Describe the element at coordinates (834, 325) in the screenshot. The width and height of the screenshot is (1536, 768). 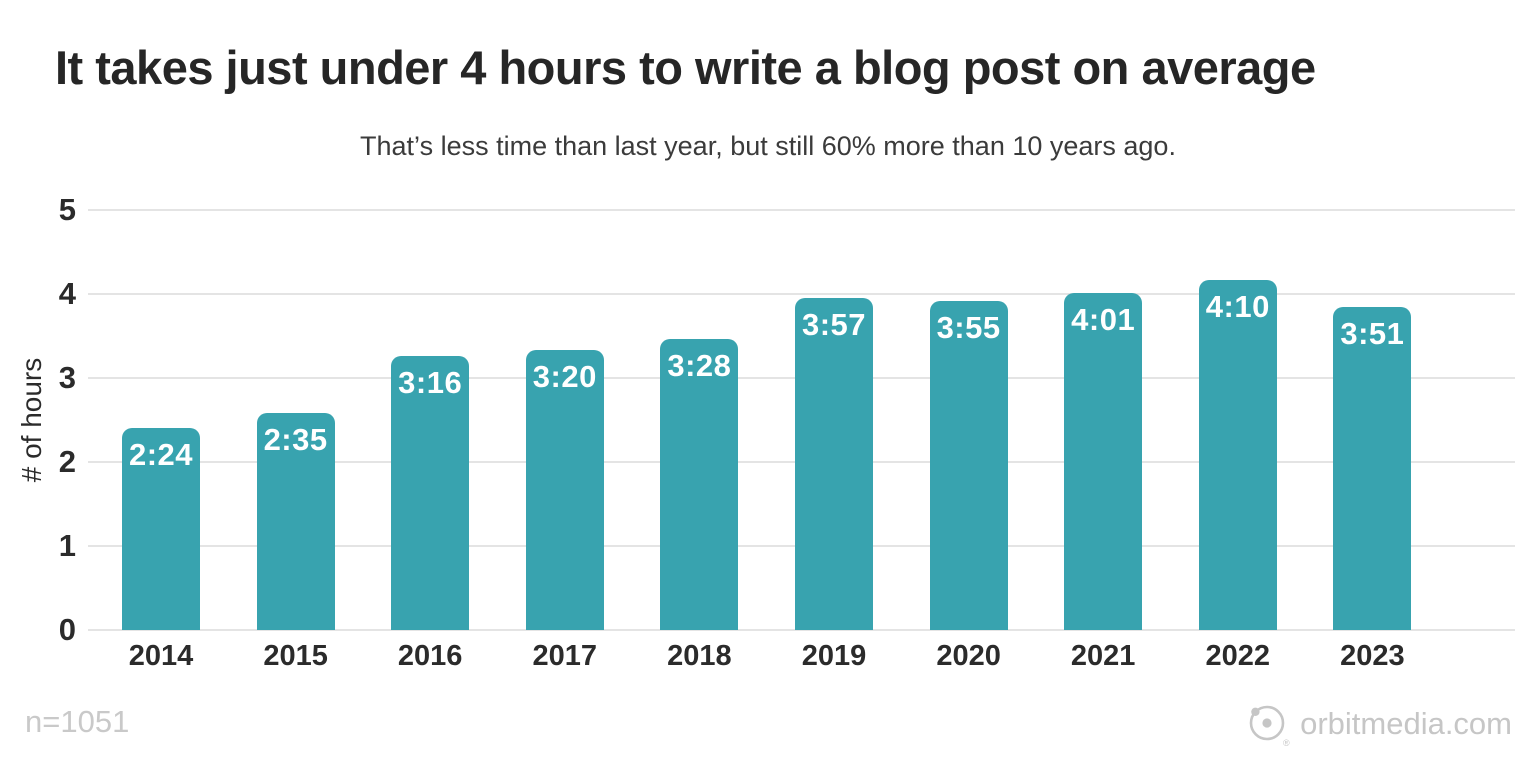
I see `bar-value-label: 3:57` at that location.